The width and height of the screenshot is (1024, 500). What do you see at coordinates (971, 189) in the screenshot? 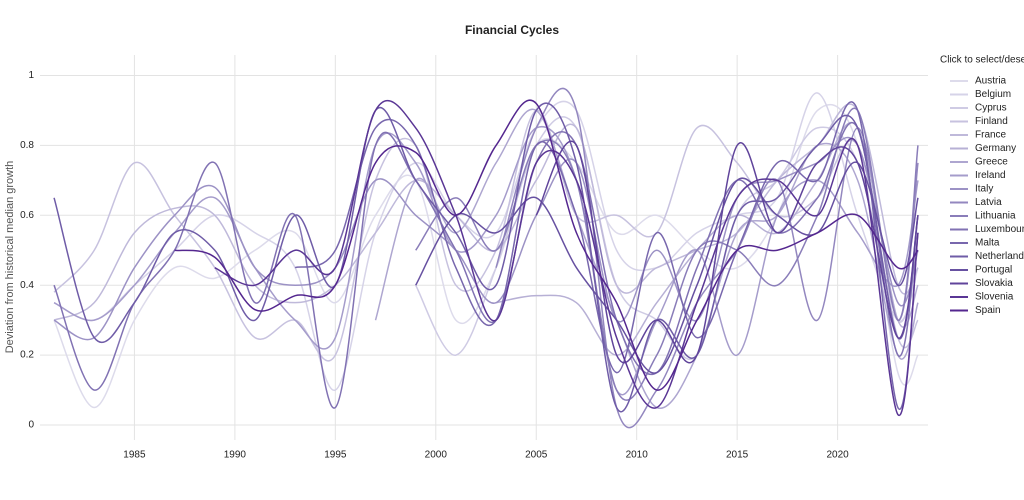
I see `legend-item: Italy` at bounding box center [971, 189].